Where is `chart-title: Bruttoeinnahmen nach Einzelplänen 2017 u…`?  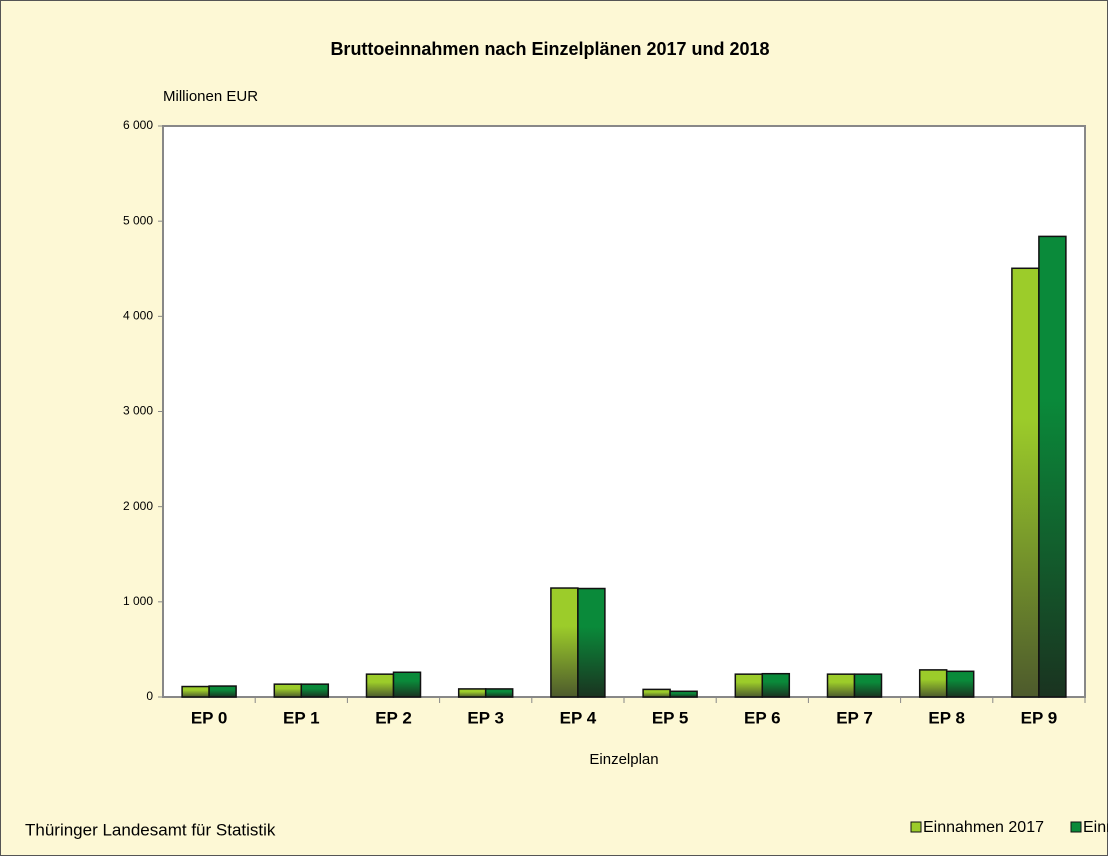
chart-title: Bruttoeinnahmen nach Einzelplänen 2017 u… is located at coordinates (549, 49).